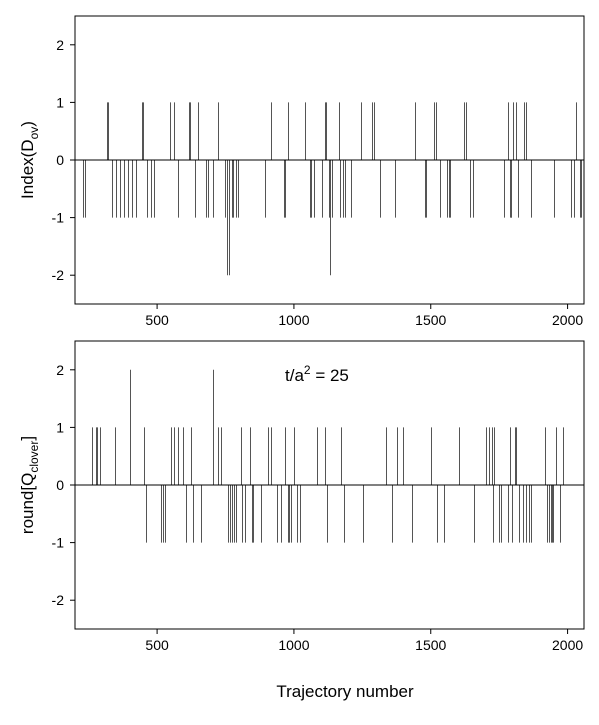 The image size is (599, 725). What do you see at coordinates (60, 370) in the screenshot?
I see `bottom-y-tick-label: 2` at bounding box center [60, 370].